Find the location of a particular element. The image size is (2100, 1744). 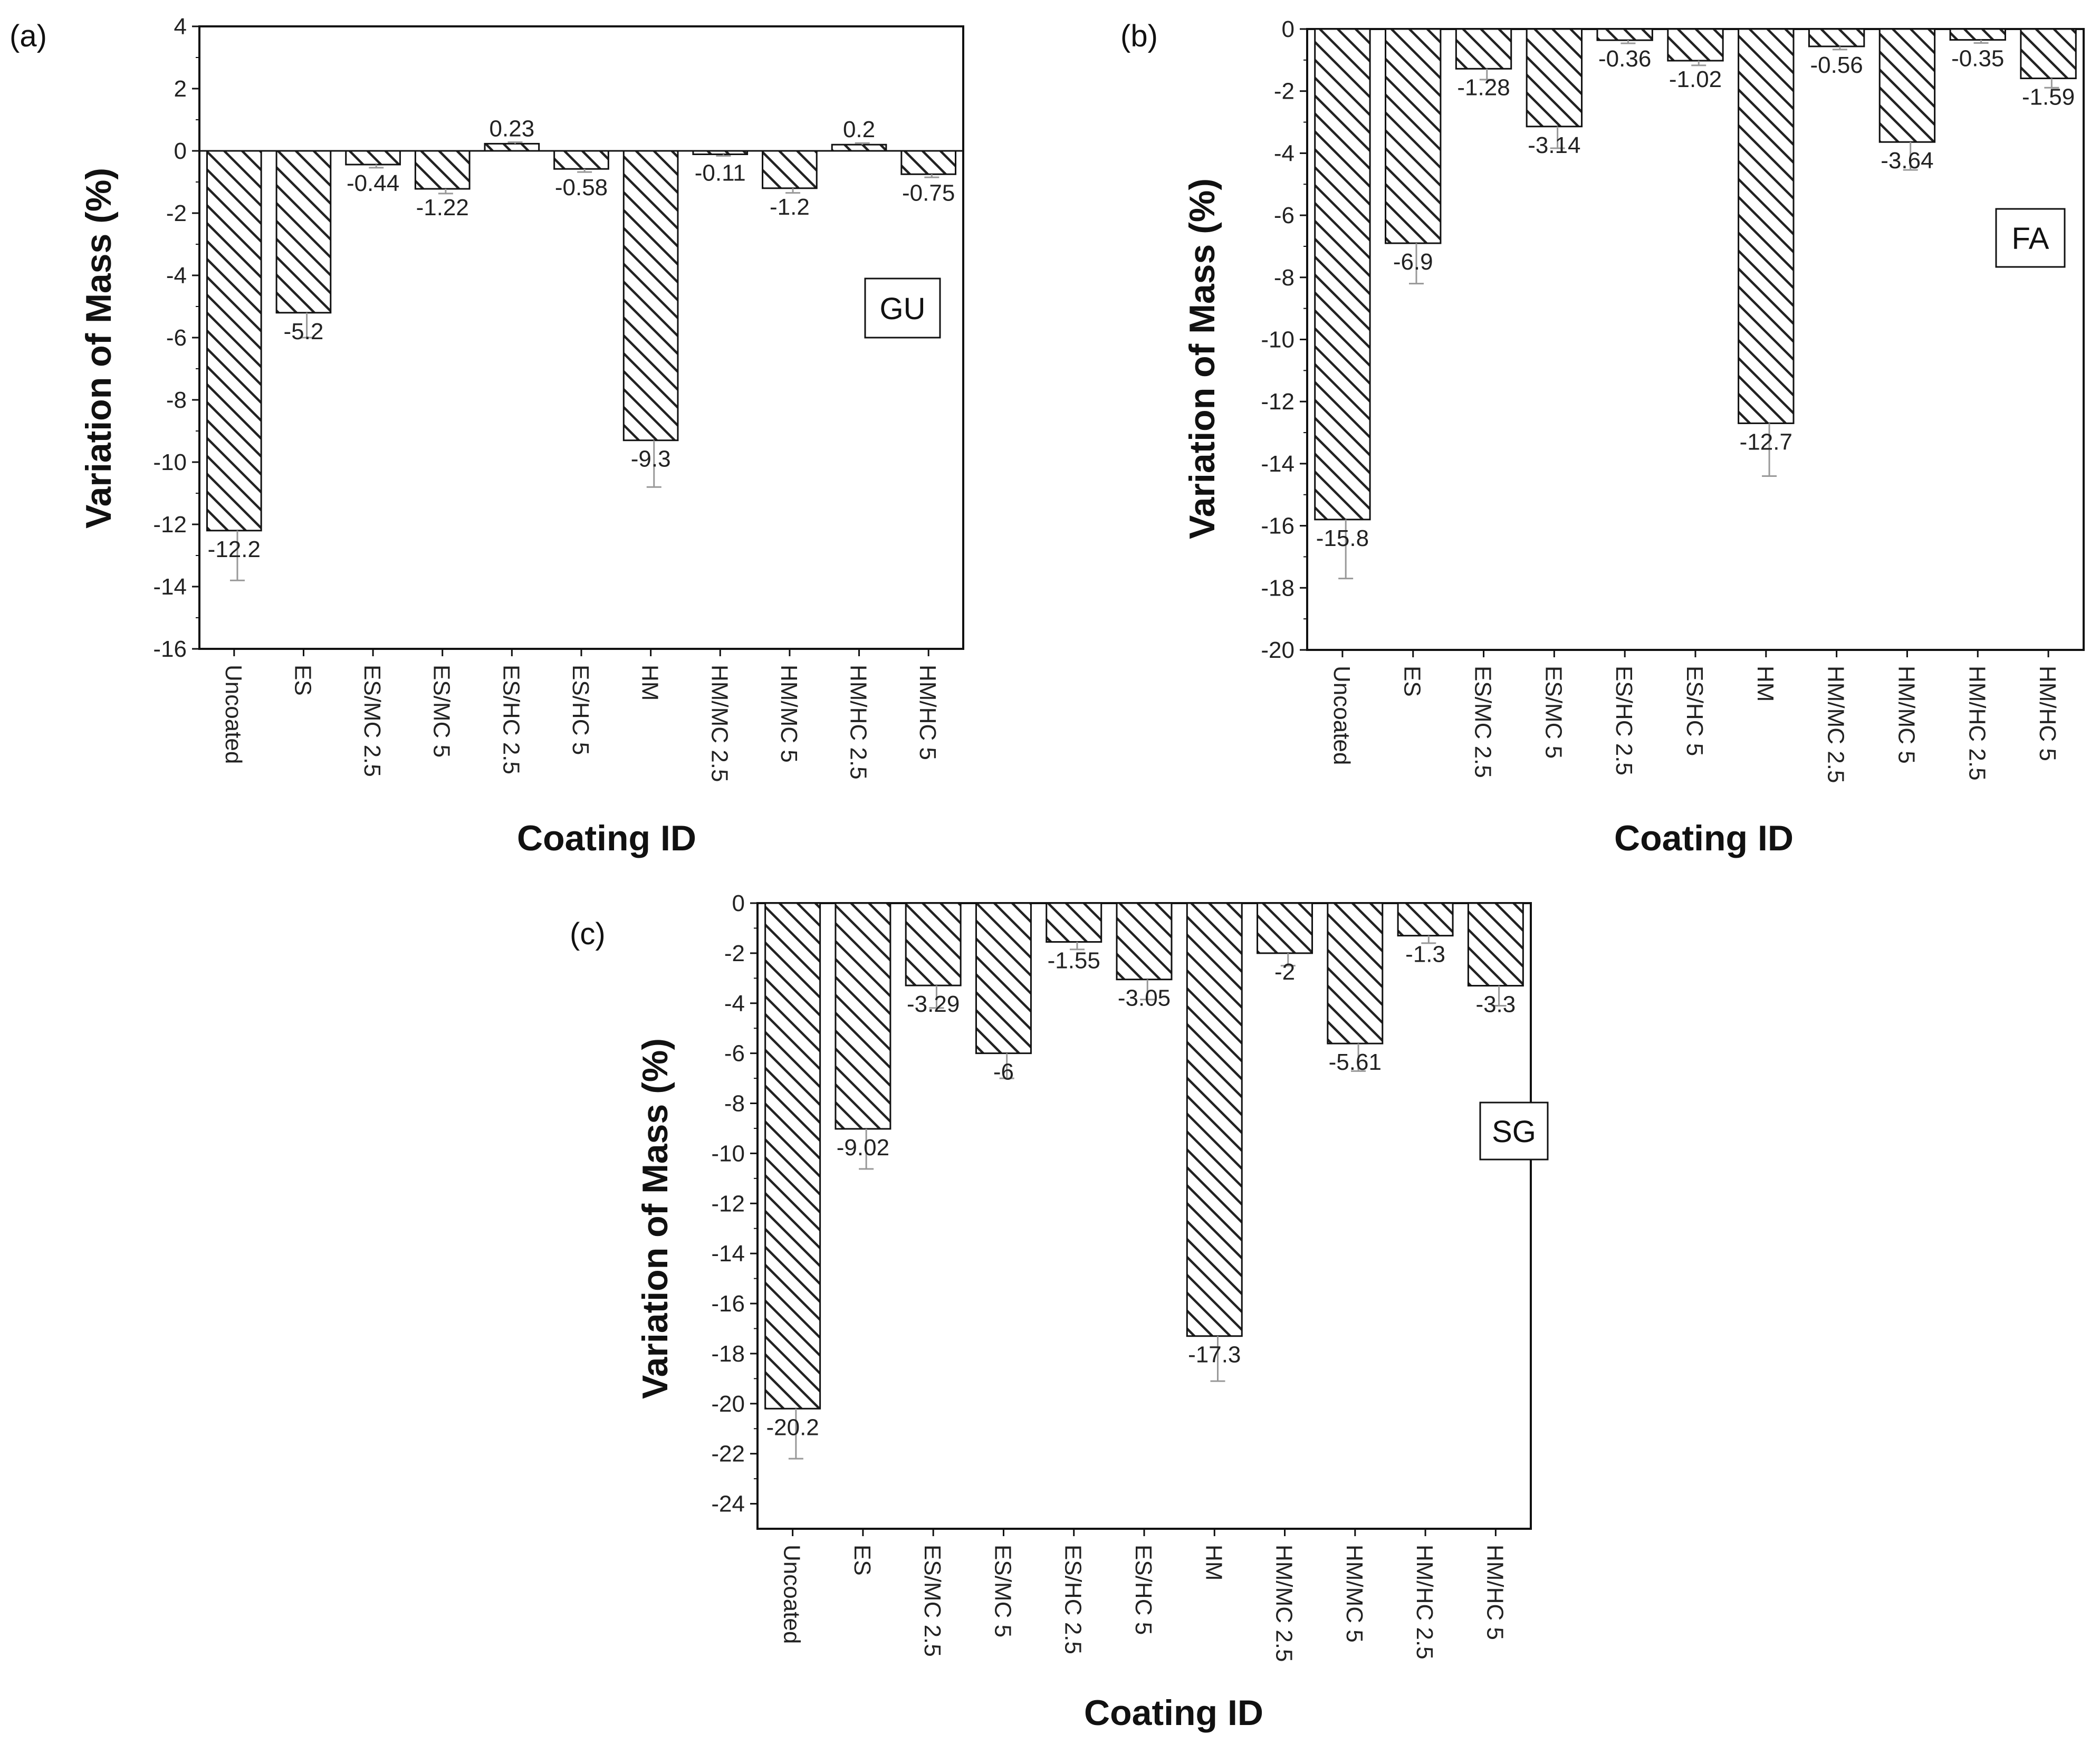

data-label: -3.29 is located at coordinates (933, 1004).